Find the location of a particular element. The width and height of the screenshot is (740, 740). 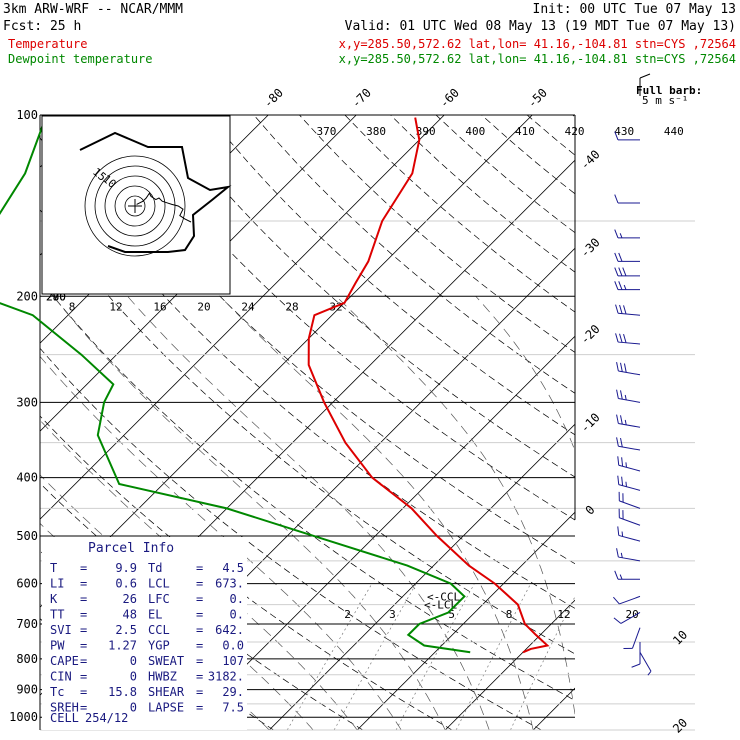

parcel-stat-name: SWEAT is located at coordinates (166, 661).